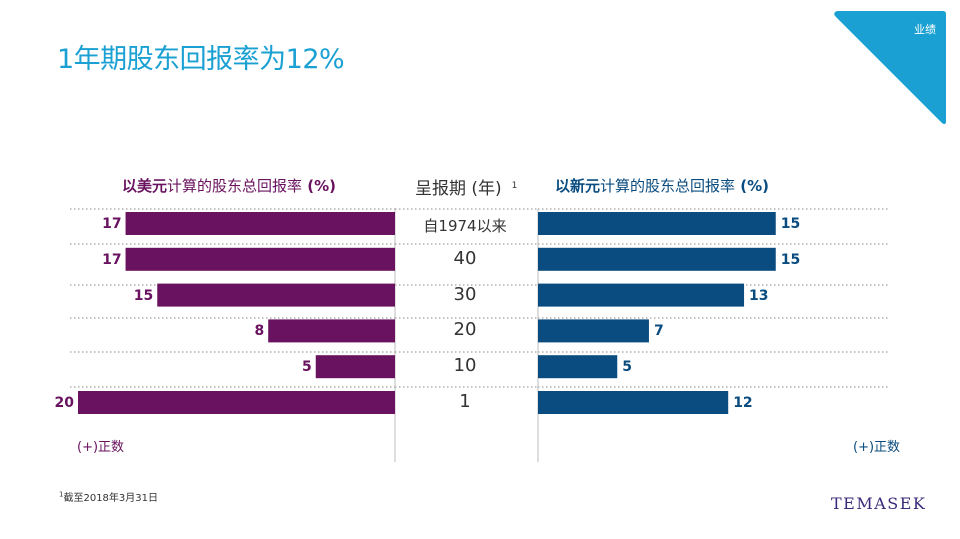 This screenshot has height=539, width=960. I want to click on sgd-header-unit: (%), so click(752, 186).